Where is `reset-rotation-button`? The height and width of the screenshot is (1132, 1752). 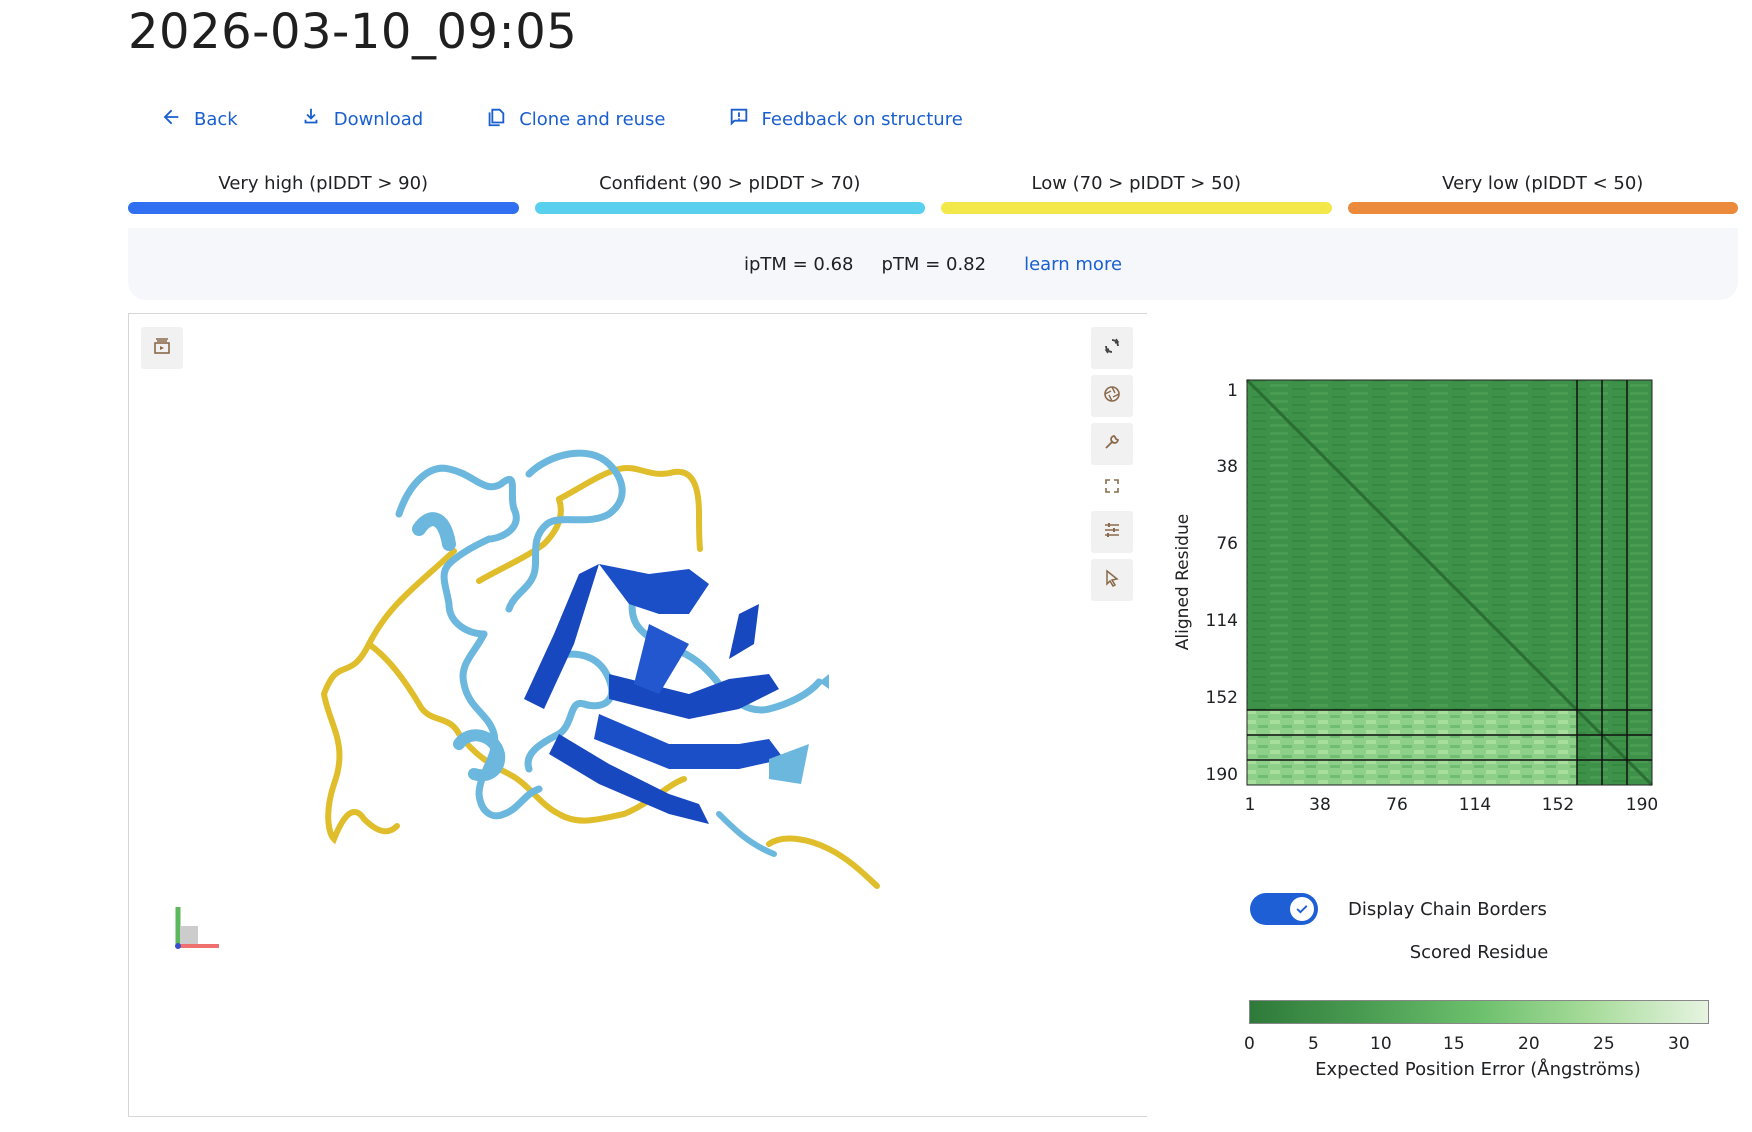 reset-rotation-button is located at coordinates (1112, 348).